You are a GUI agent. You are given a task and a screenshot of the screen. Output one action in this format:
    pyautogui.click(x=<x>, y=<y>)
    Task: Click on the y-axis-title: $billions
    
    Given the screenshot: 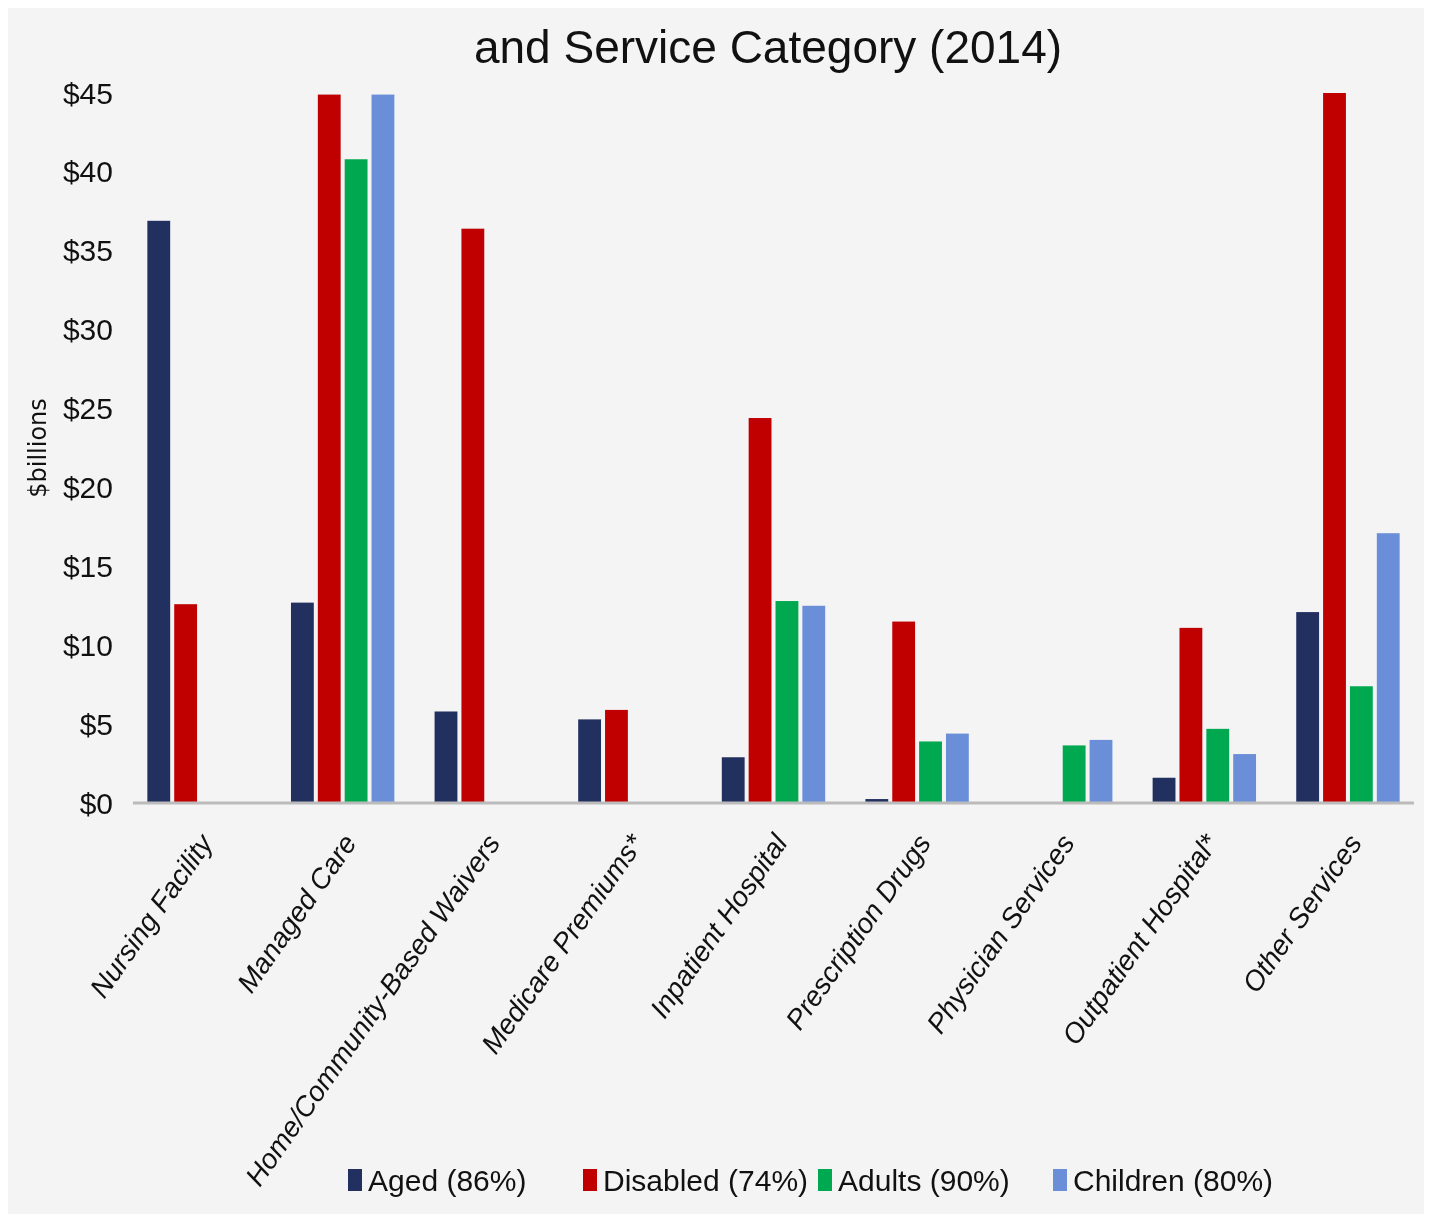 What is the action you would take?
    pyautogui.click(x=38, y=448)
    